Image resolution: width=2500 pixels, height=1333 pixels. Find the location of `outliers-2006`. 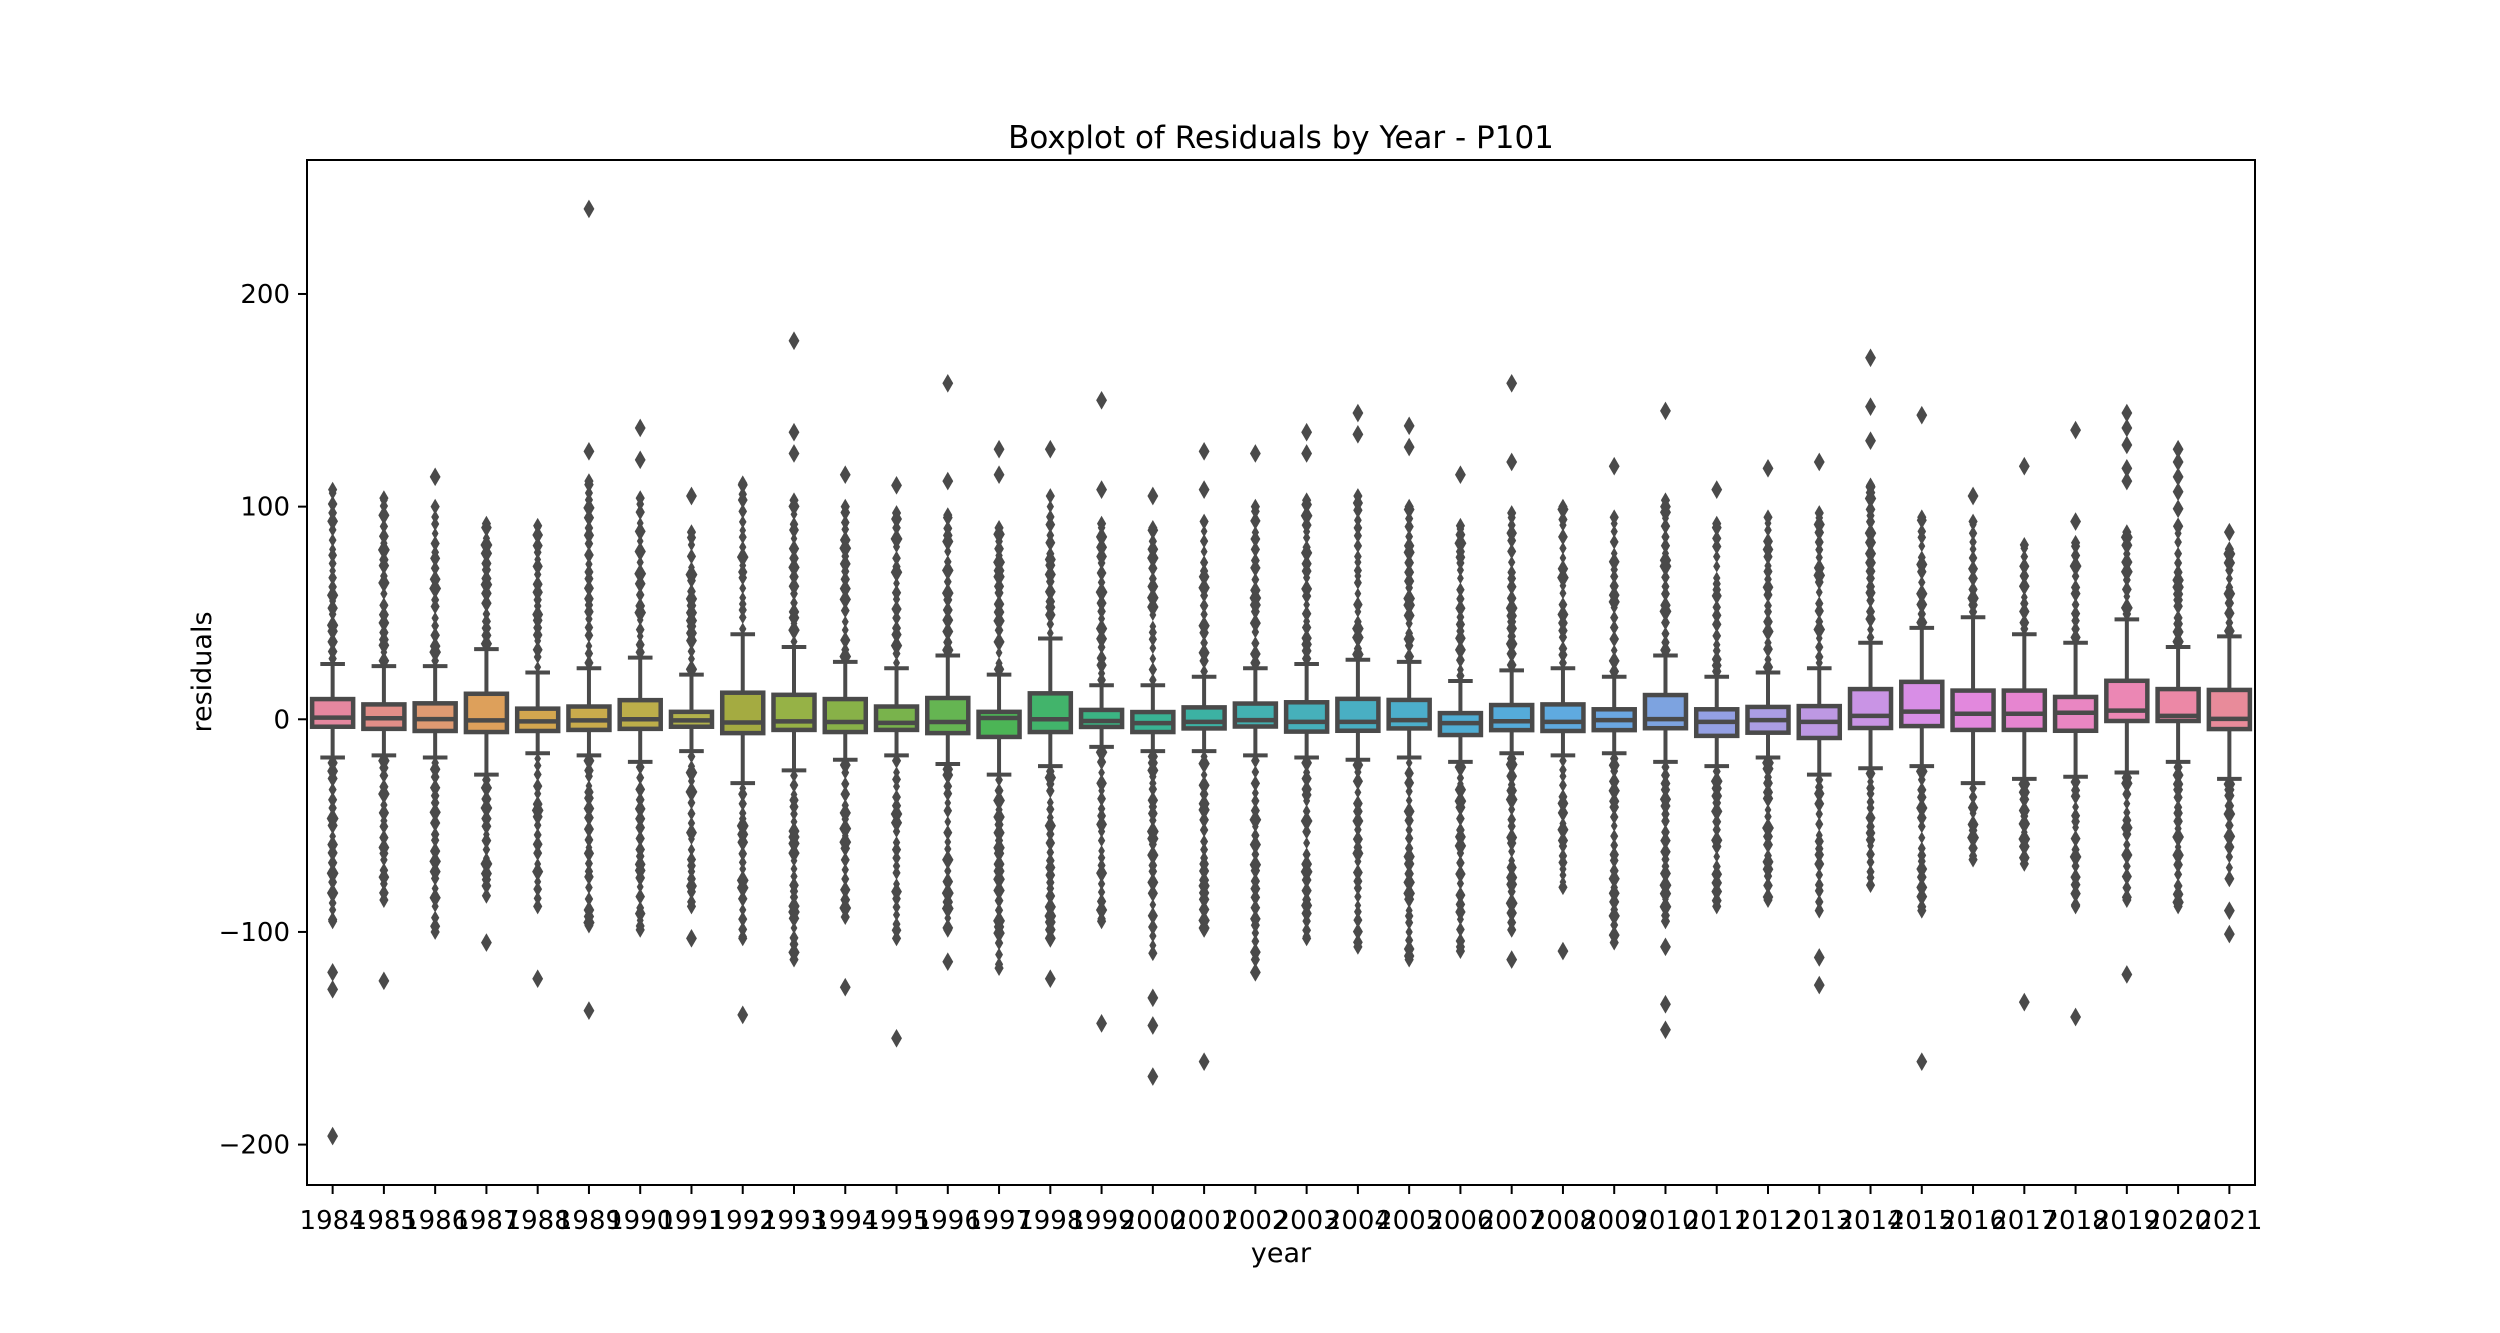

outliers-2006 is located at coordinates (1460, 712).